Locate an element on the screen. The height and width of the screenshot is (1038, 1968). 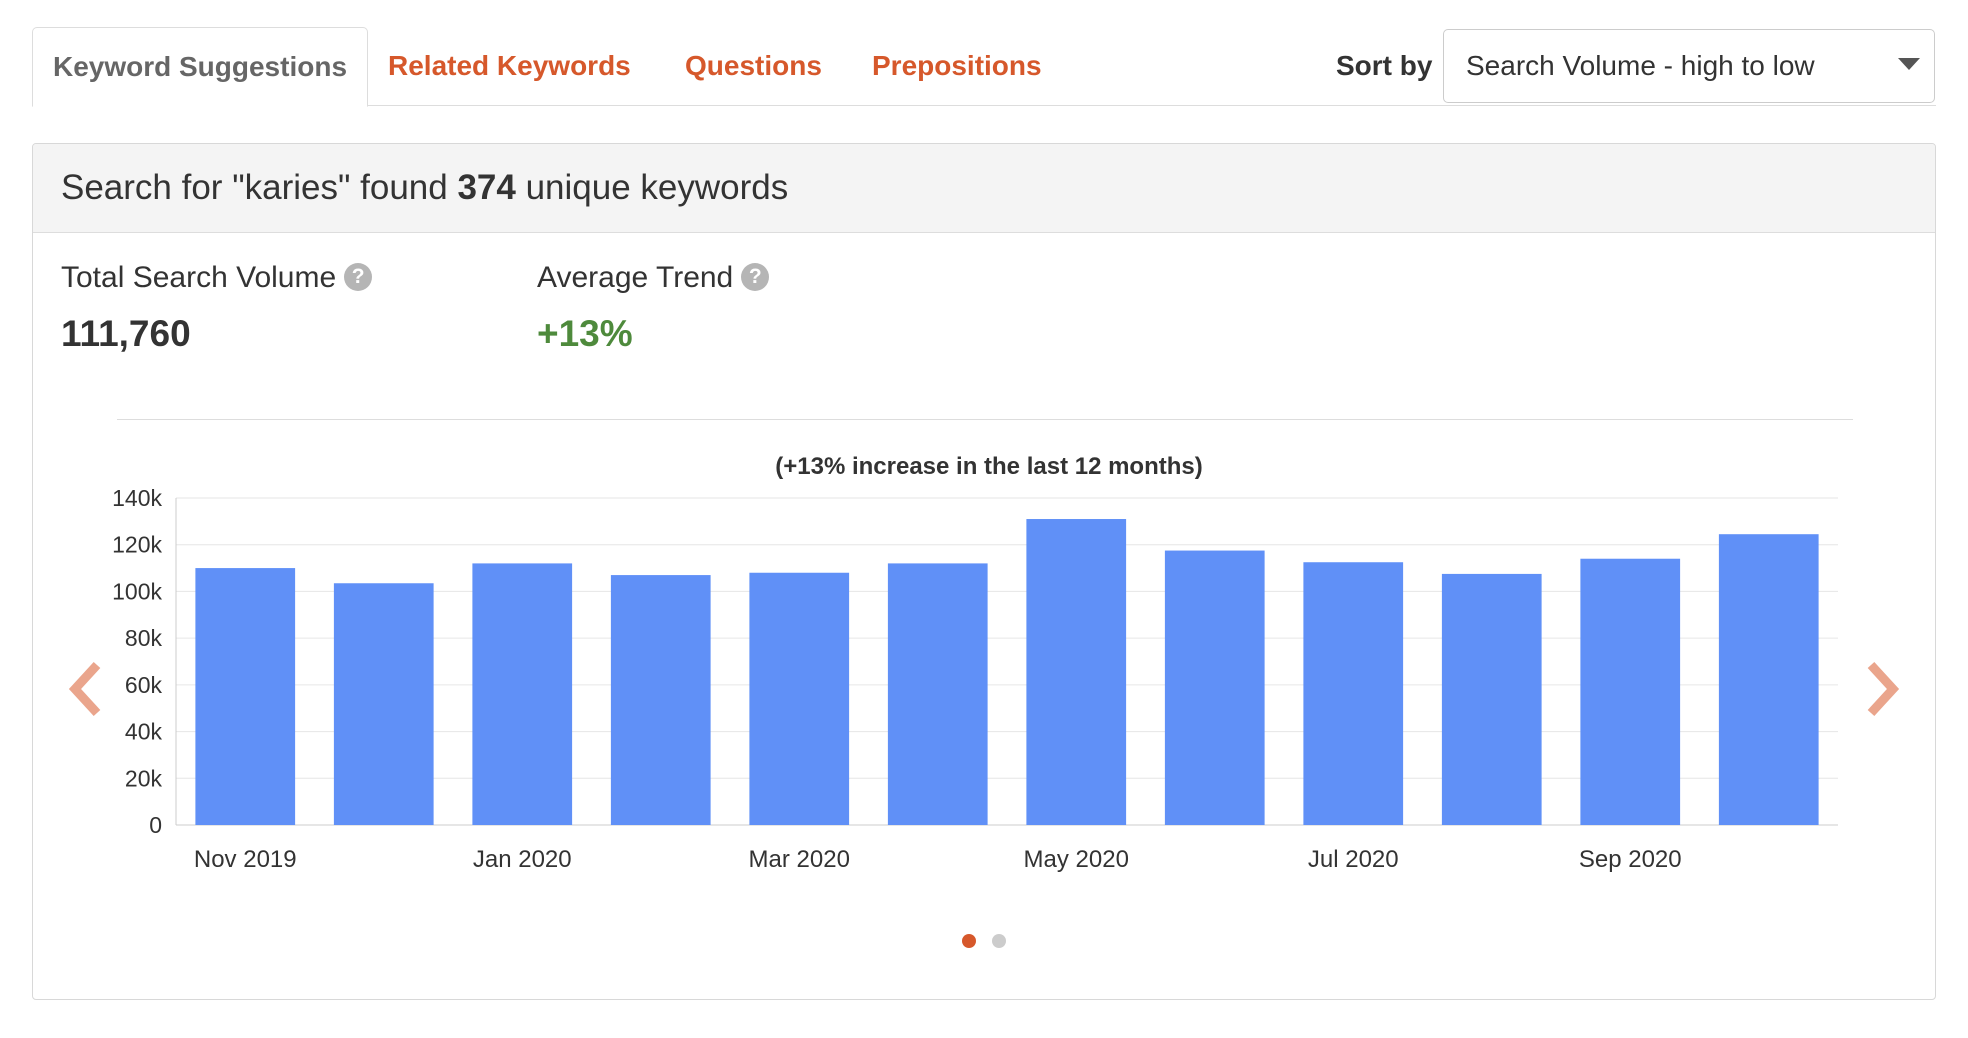
carousel-pagination is located at coordinates (984, 943).